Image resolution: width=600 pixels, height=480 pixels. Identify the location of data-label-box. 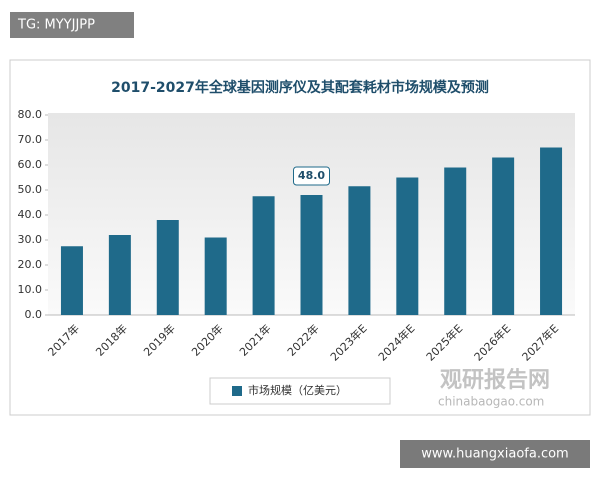
(311, 176).